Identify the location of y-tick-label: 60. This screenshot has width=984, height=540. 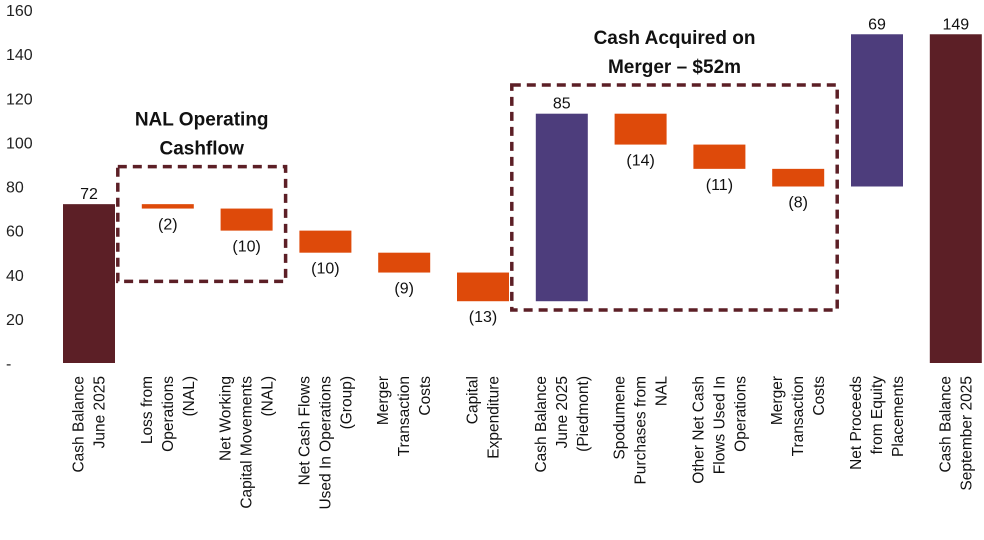
(15, 232).